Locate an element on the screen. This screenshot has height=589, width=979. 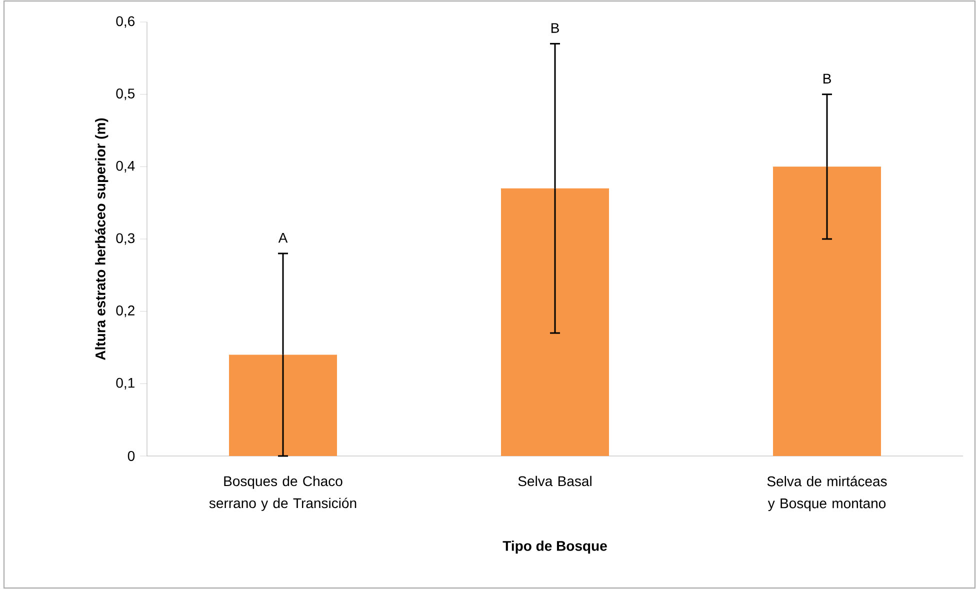
annotation: A is located at coordinates (283, 237).